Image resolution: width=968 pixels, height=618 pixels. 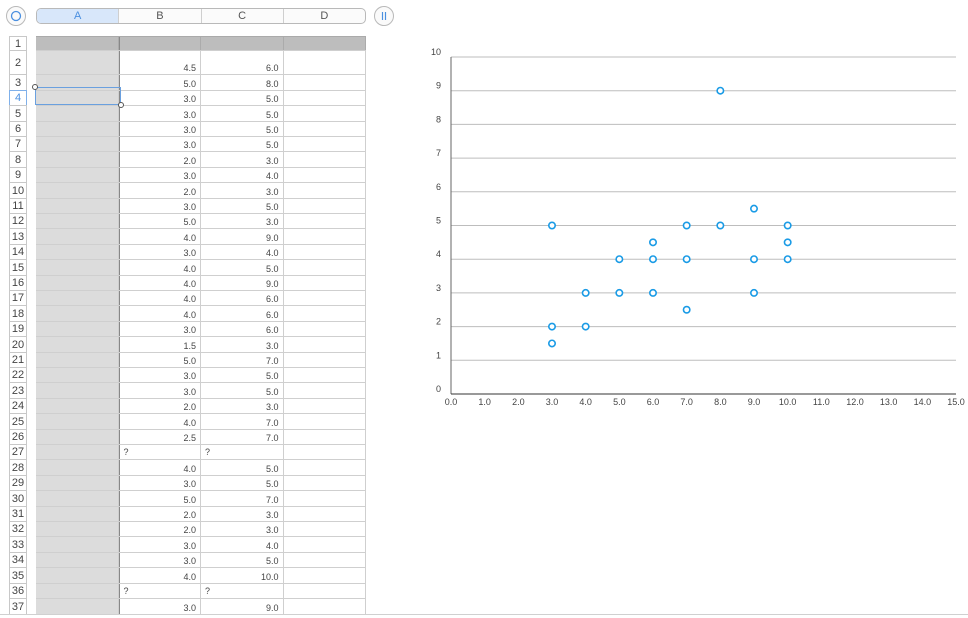 What do you see at coordinates (325, 575) in the screenshot?
I see `cell-d35` at bounding box center [325, 575].